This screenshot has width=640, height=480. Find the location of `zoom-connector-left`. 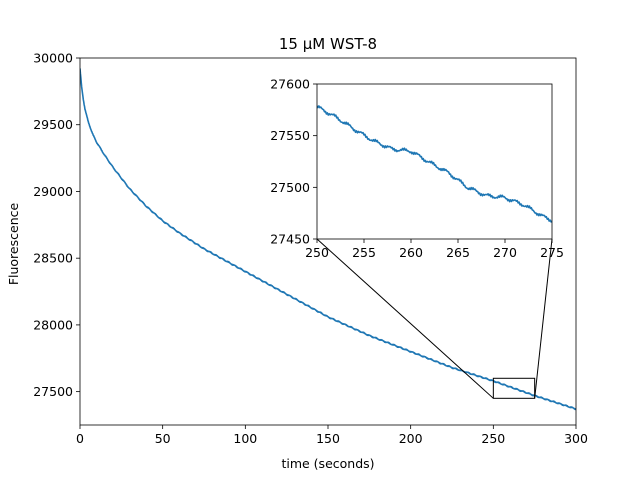

zoom-connector-left is located at coordinates (405, 318).